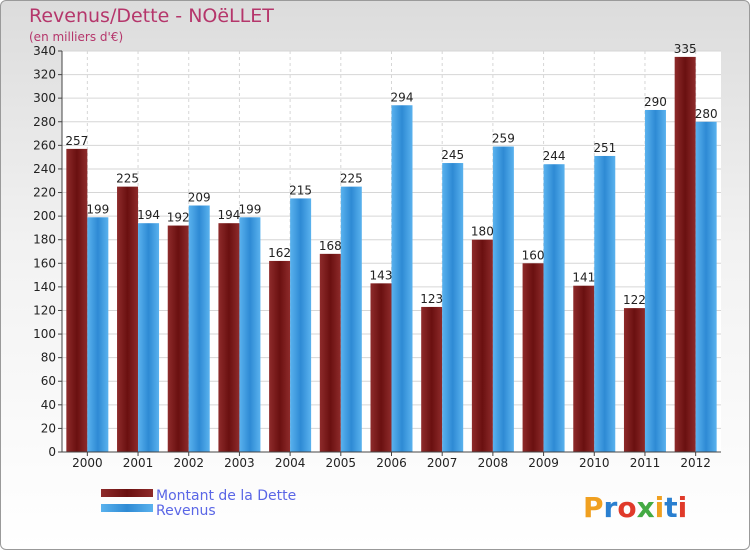  Describe the element at coordinates (44, 122) in the screenshot. I see `y-tick-label: 280` at that location.